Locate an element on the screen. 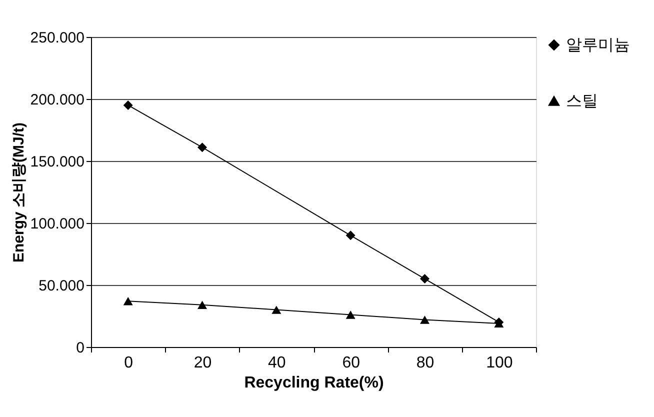 This screenshot has height=417, width=654. y-tick-label: 250.000 is located at coordinates (57, 38).